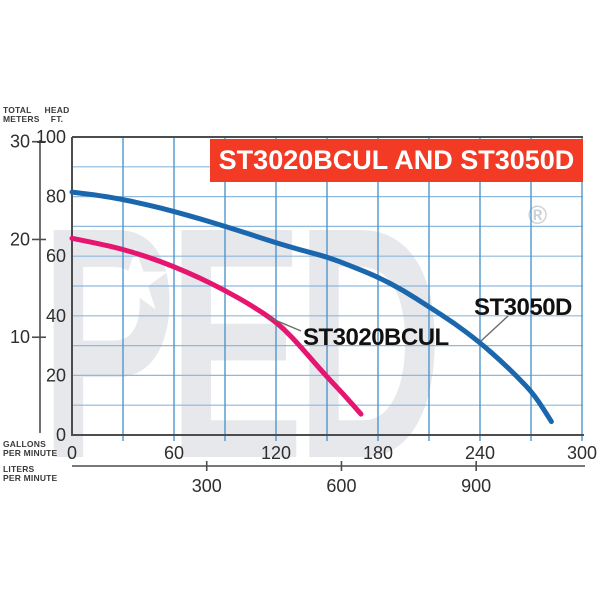 This screenshot has width=600, height=600. I want to click on curve-st3020bcul, so click(216, 326).